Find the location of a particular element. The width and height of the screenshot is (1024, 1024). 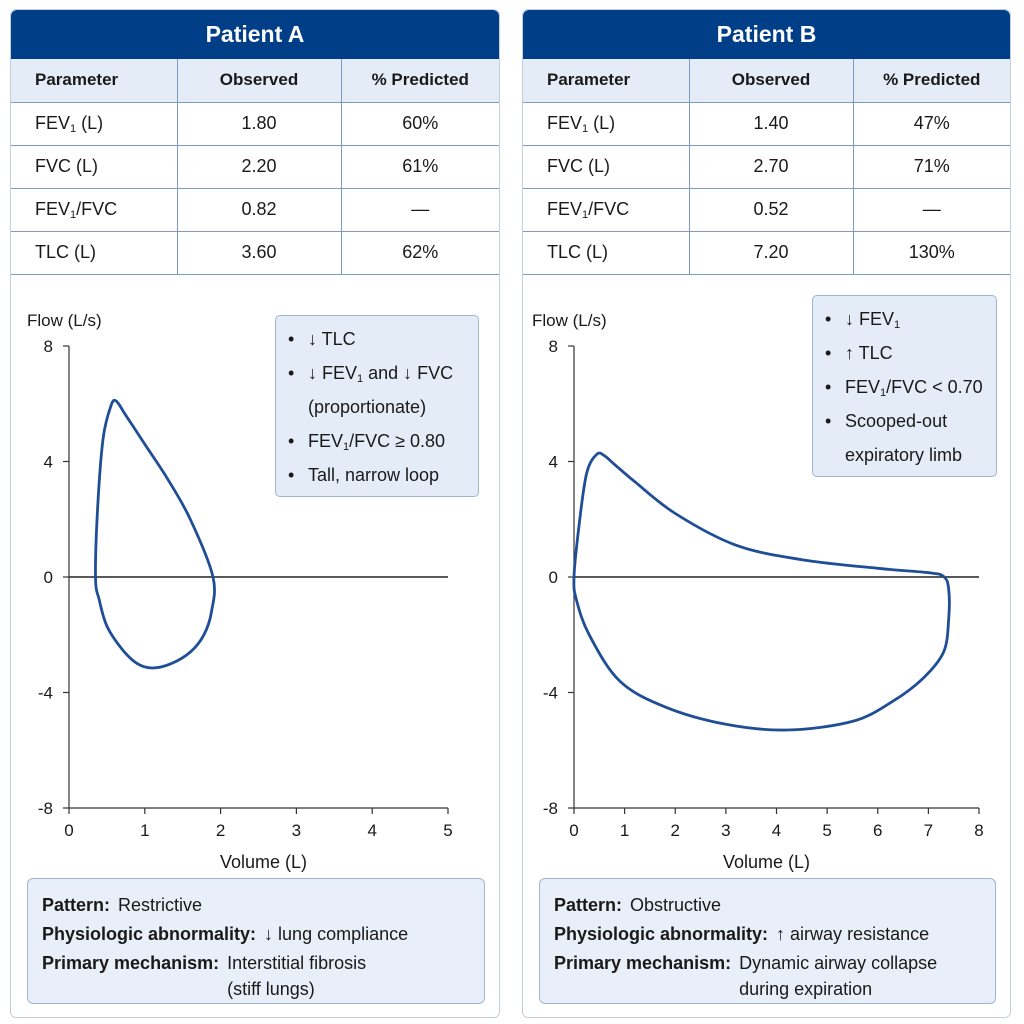

observed-cell: 2.20 is located at coordinates (259, 167).